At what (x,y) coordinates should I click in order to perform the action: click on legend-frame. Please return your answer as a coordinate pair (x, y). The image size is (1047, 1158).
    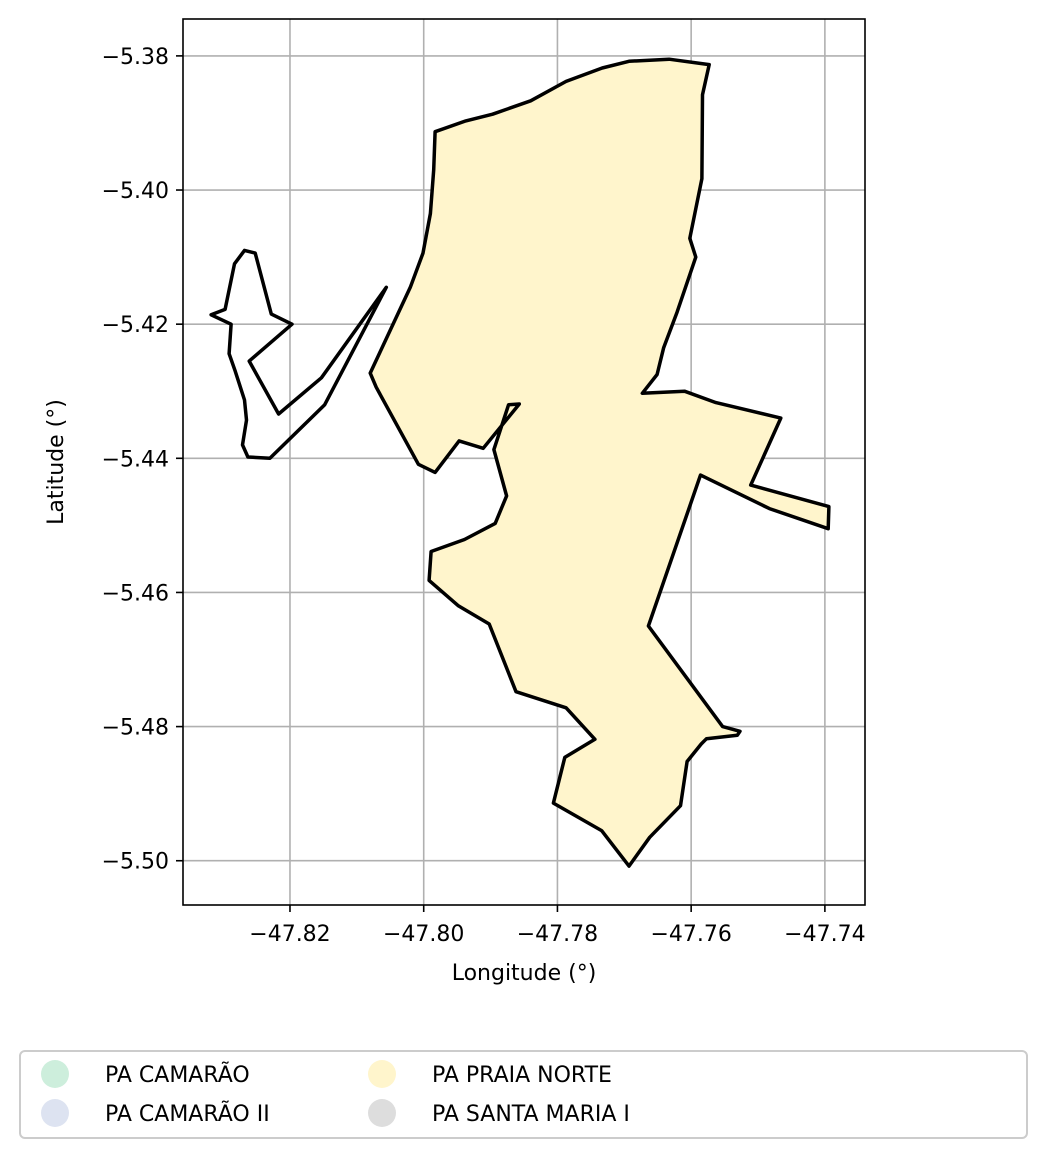
    Looking at the image, I should click on (523, 1094).